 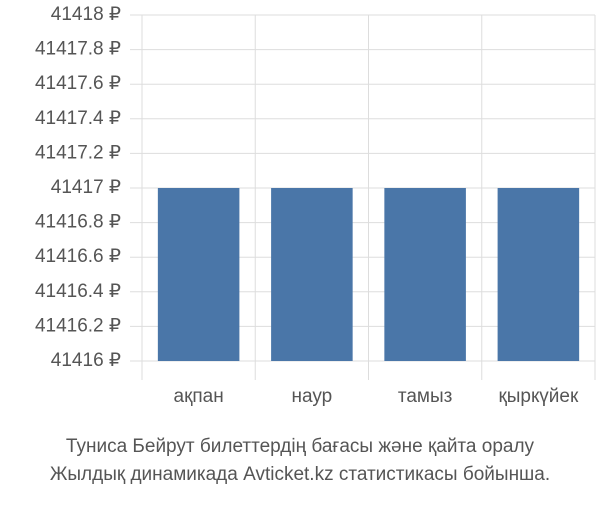 I want to click on y-tick-label: 41417.4 ₽, so click(x=78, y=118).